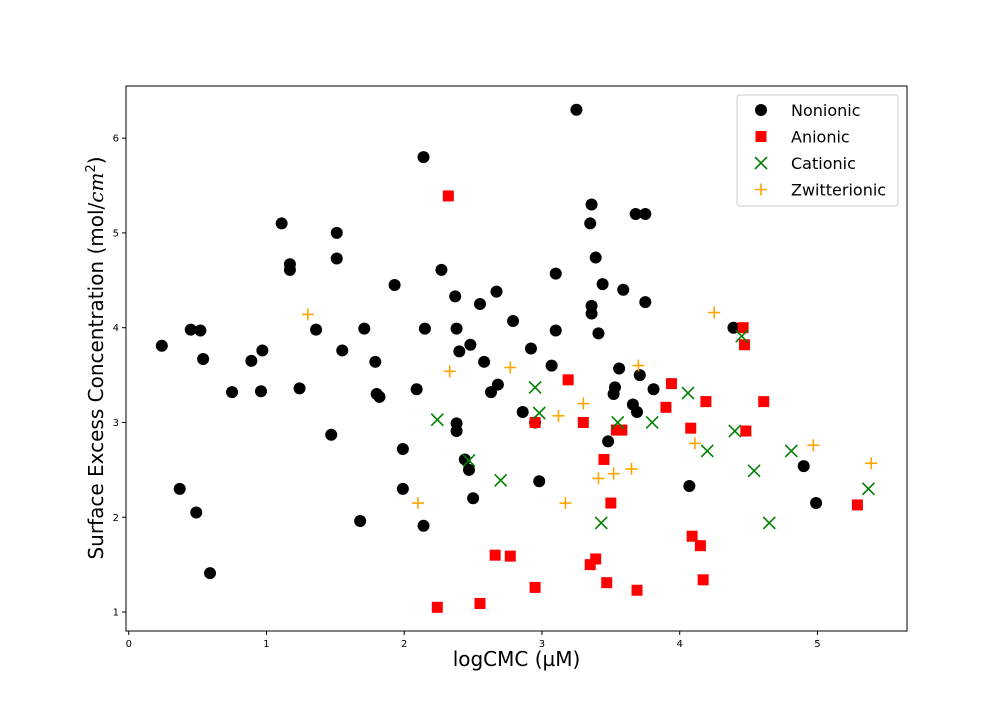 The height and width of the screenshot is (720, 1008). I want to click on x-tick-label: 4, so click(680, 644).